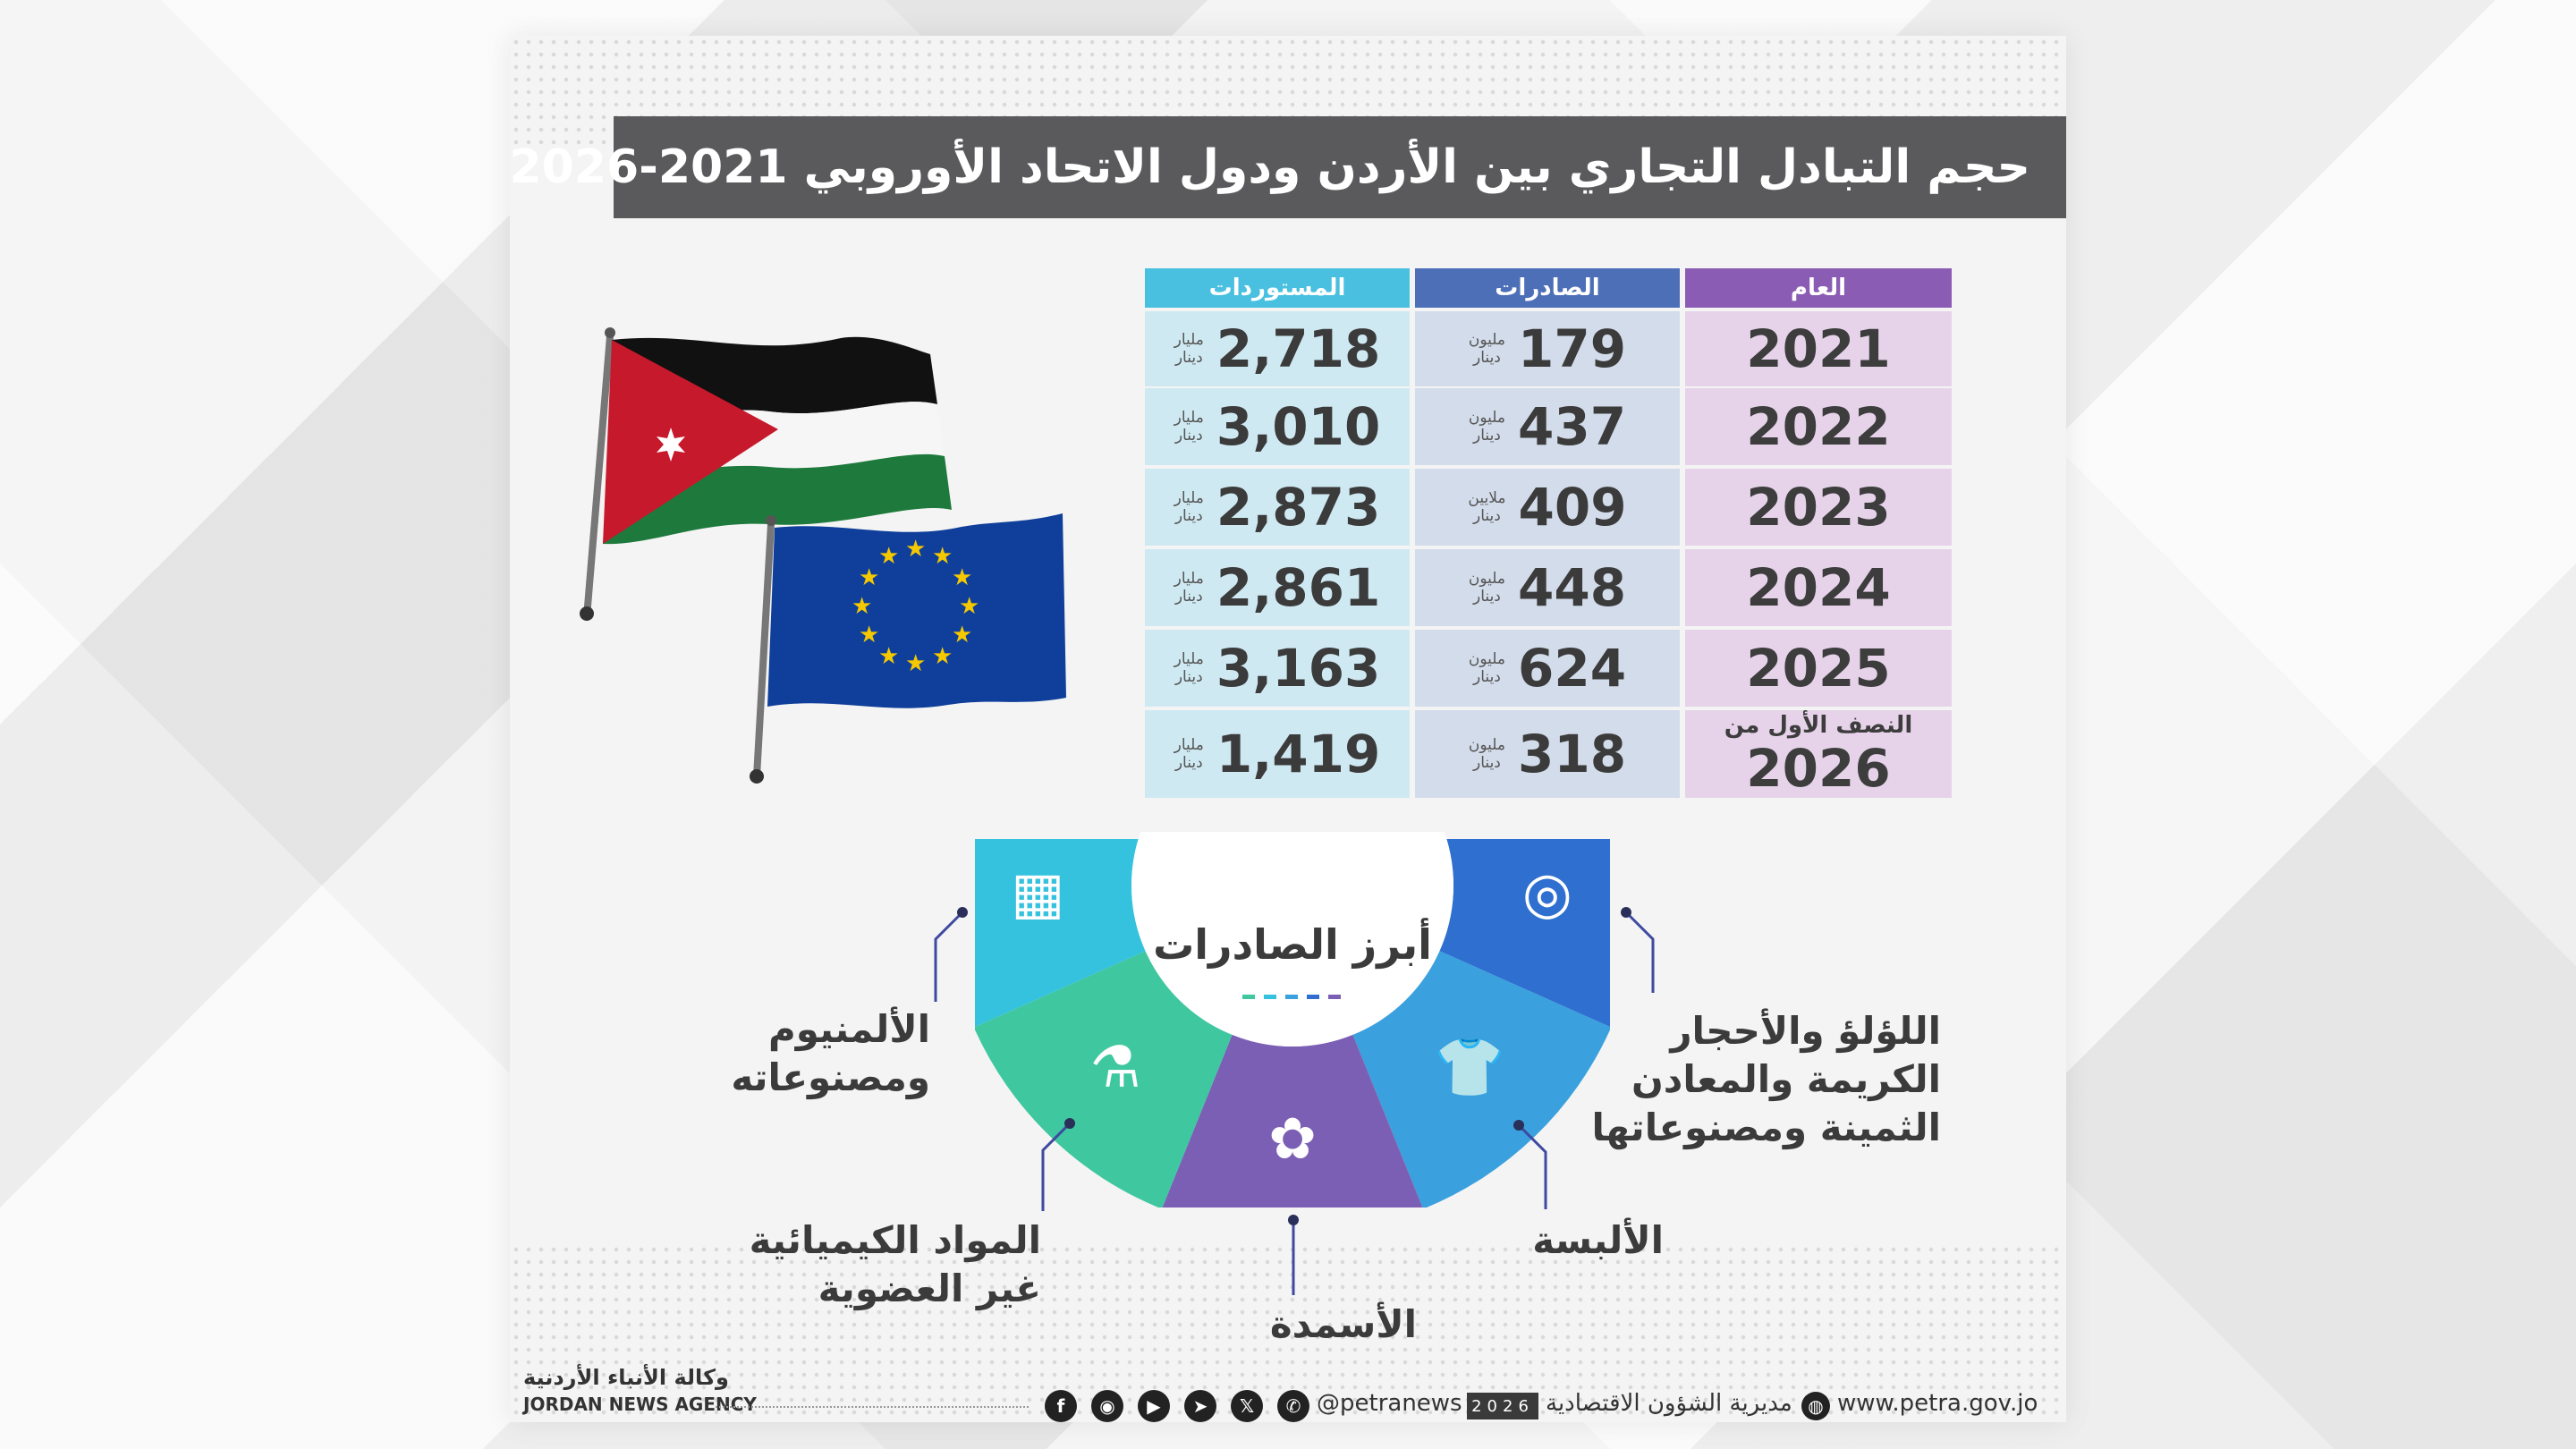  I want to click on exports-value: 624, so click(1572, 668).